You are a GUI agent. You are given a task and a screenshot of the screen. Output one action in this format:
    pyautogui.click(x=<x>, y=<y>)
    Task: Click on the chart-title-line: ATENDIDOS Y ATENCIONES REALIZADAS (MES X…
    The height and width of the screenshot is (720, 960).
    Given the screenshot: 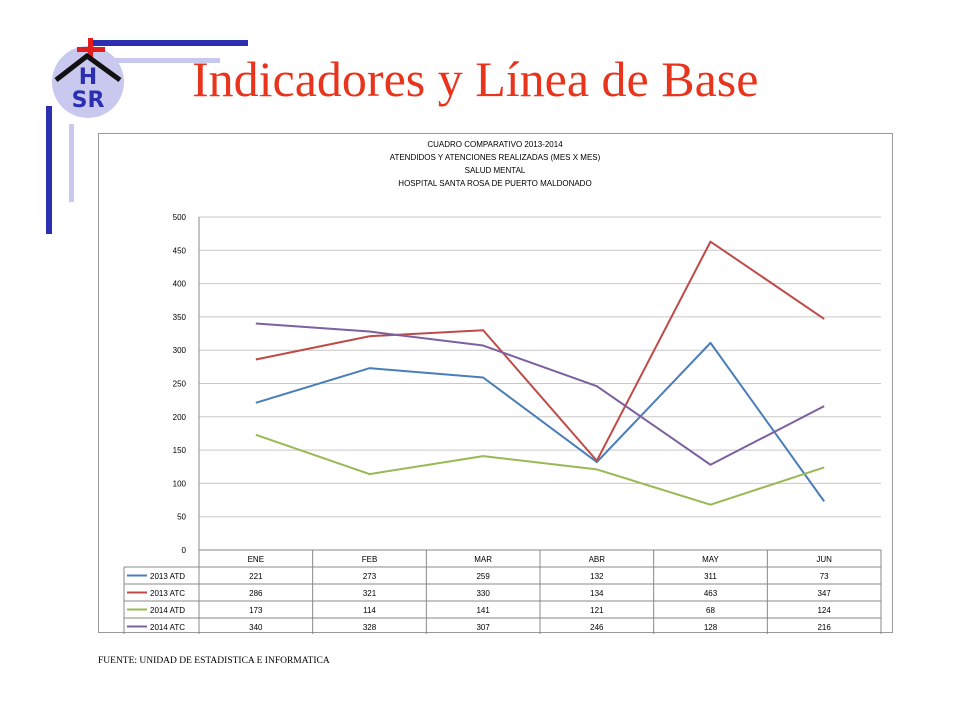 What is the action you would take?
    pyautogui.click(x=495, y=157)
    